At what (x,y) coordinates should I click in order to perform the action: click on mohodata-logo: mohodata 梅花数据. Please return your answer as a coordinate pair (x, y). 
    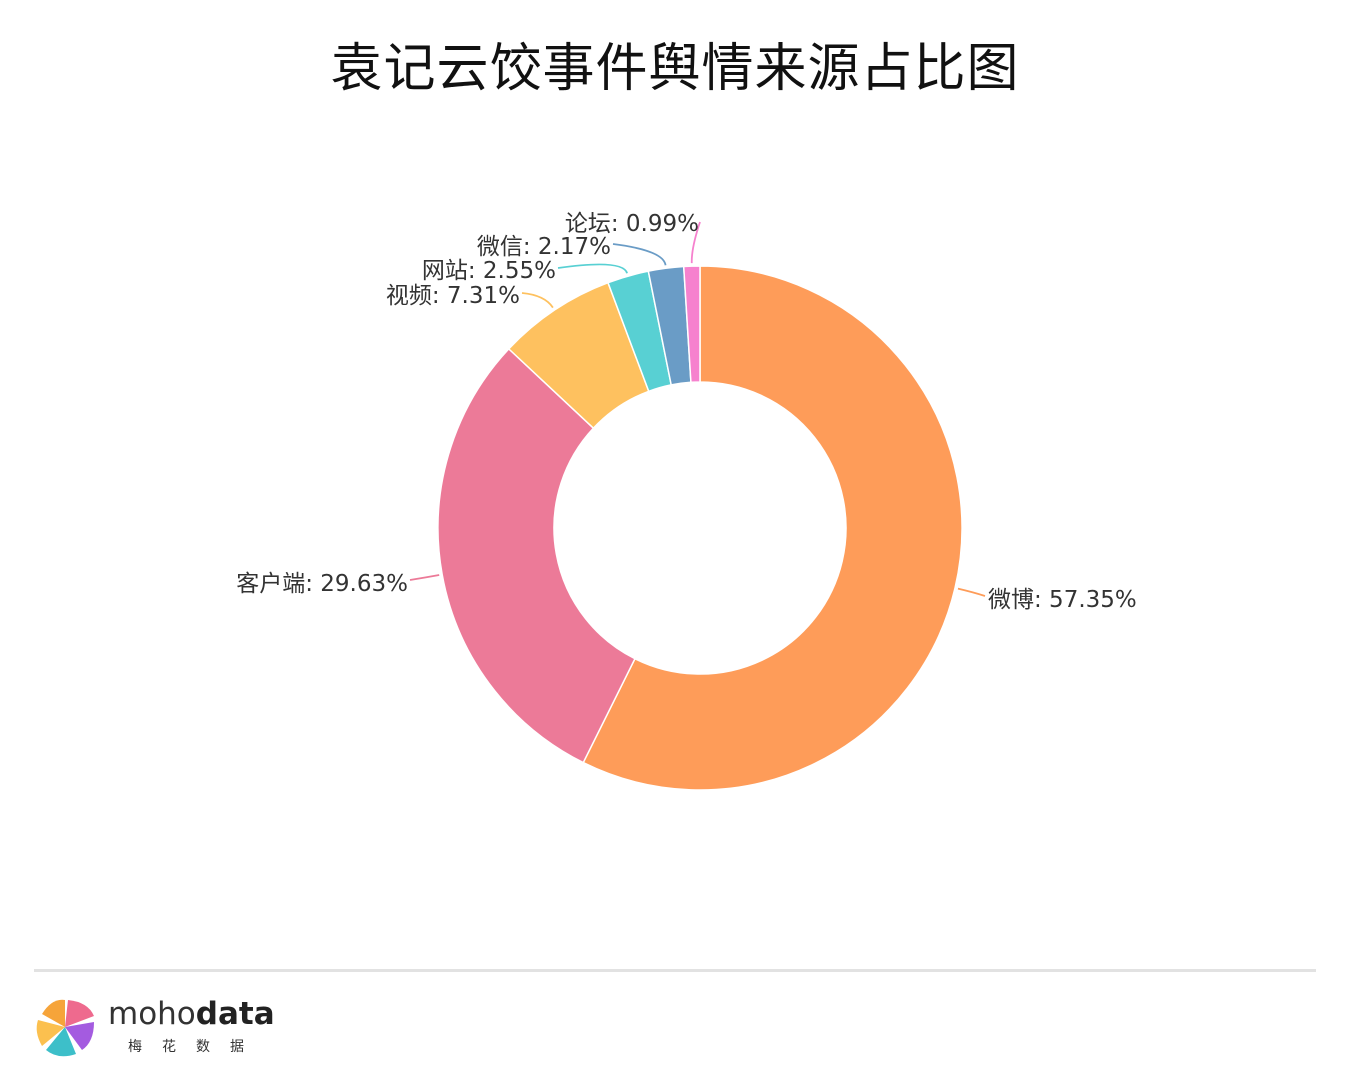
    Looking at the image, I should click on (157, 1027).